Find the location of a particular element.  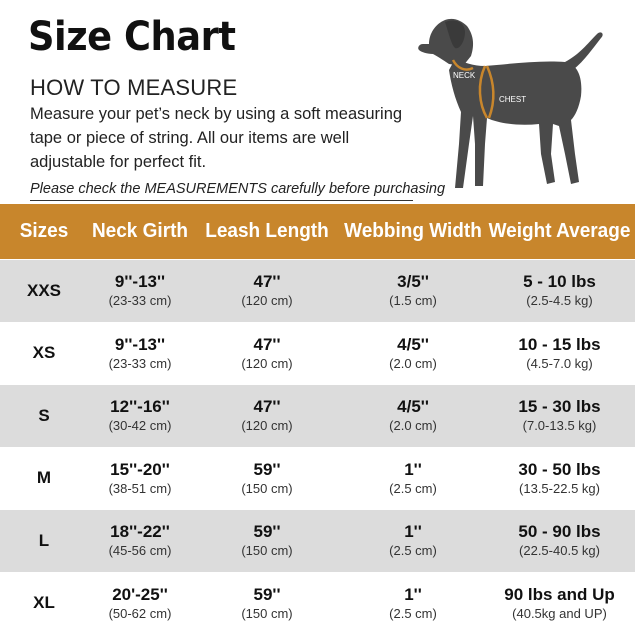

neck-cm: (30-42 cm) is located at coordinates (140, 426).